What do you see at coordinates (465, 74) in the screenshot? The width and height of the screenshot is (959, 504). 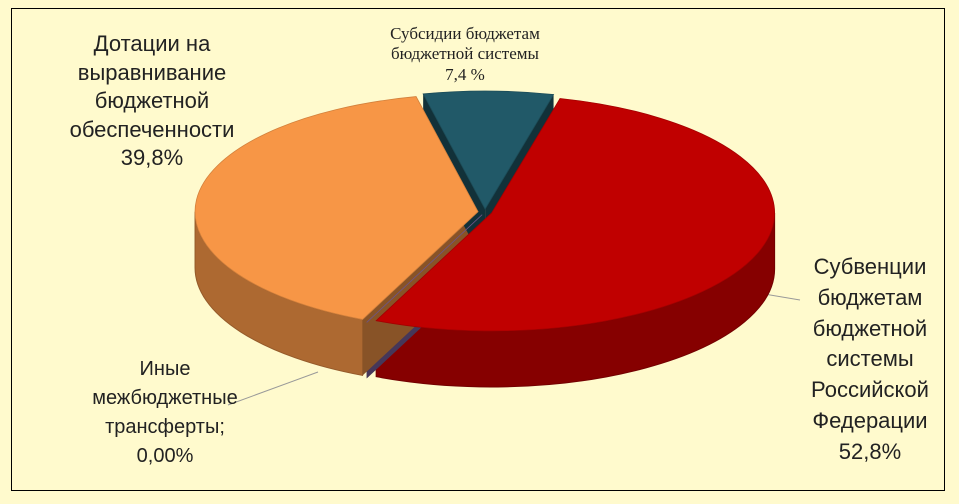 I see `value-label: 7,4 %` at bounding box center [465, 74].